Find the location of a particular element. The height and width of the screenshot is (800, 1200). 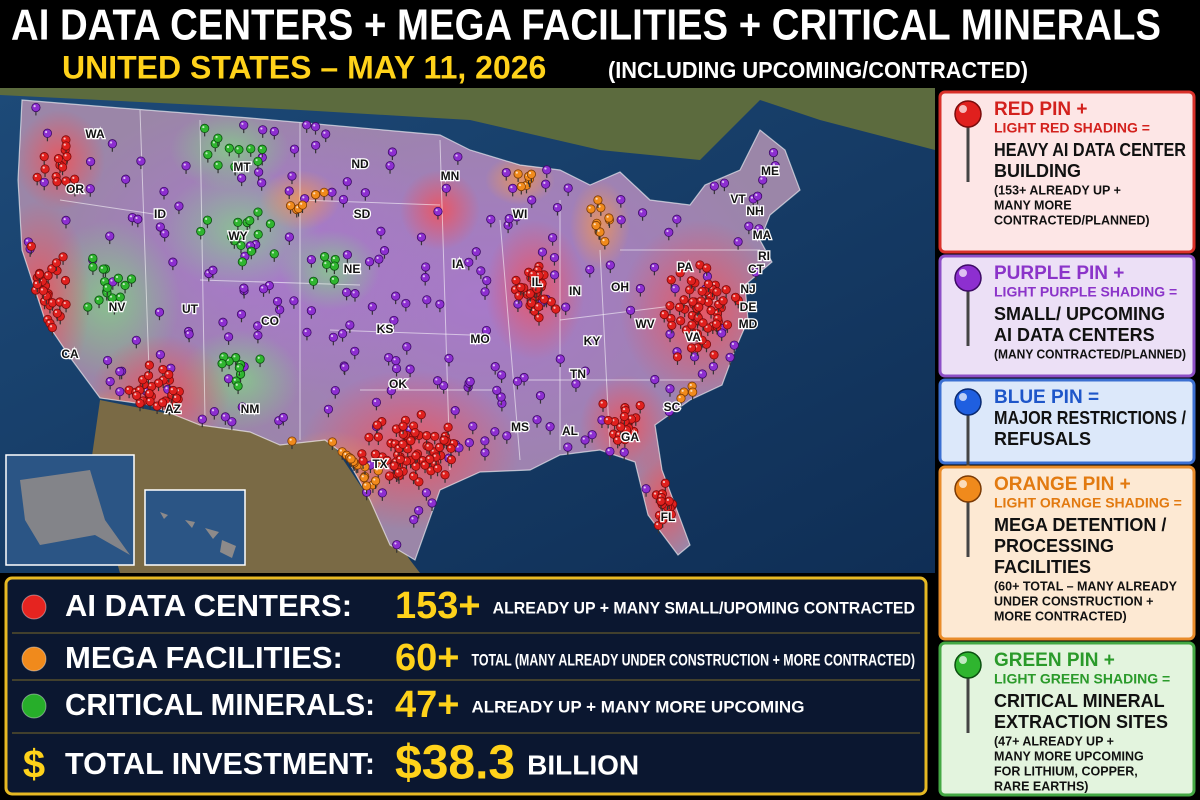

state-label: MS is located at coordinates (520, 427).